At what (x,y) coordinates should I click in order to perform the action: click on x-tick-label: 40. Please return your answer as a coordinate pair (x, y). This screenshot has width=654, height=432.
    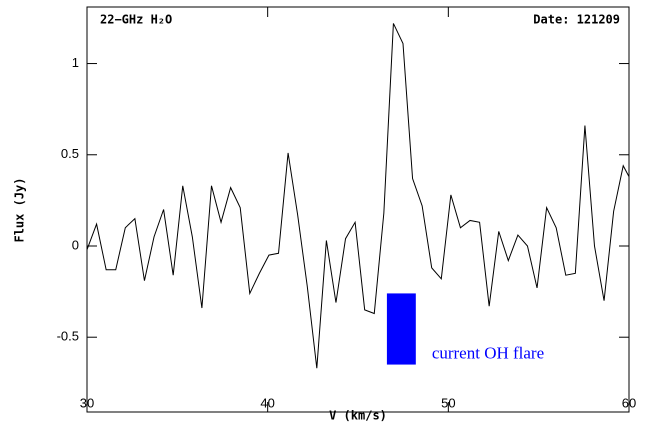
    Looking at the image, I should click on (267, 402).